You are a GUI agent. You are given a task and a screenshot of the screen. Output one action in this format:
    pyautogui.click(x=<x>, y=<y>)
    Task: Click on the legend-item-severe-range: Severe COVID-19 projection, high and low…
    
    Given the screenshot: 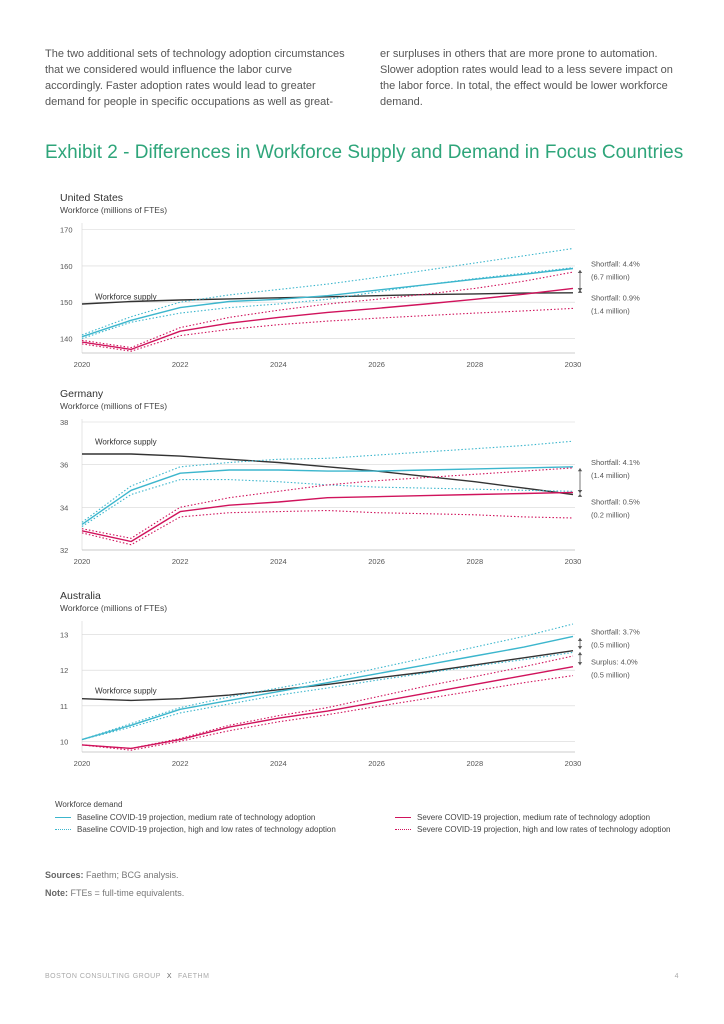 What is the action you would take?
    pyautogui.click(x=545, y=829)
    